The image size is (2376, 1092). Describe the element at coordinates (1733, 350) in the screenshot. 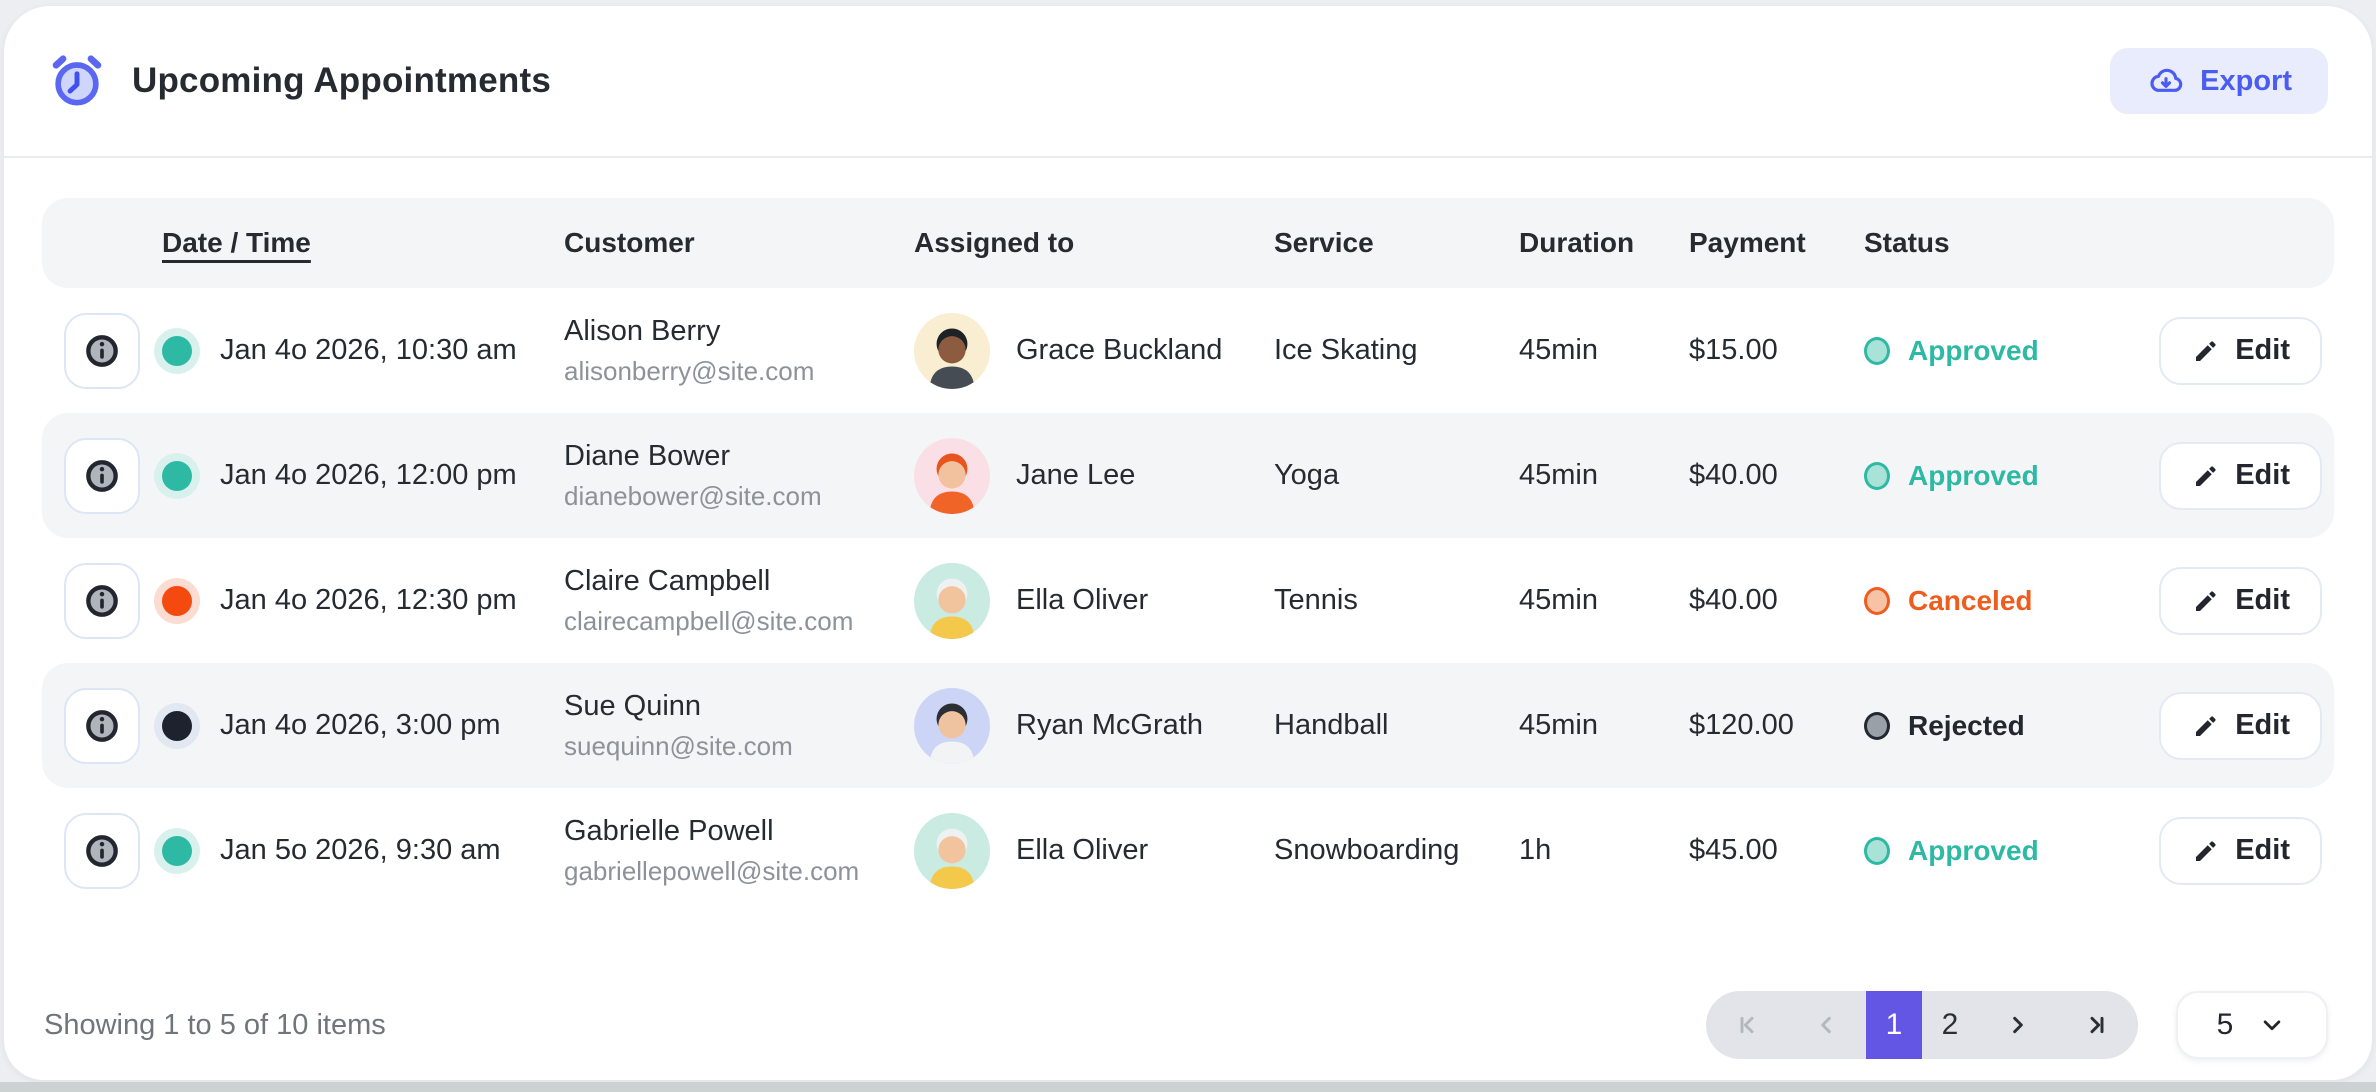

I see `payment-cell: $15.00` at that location.